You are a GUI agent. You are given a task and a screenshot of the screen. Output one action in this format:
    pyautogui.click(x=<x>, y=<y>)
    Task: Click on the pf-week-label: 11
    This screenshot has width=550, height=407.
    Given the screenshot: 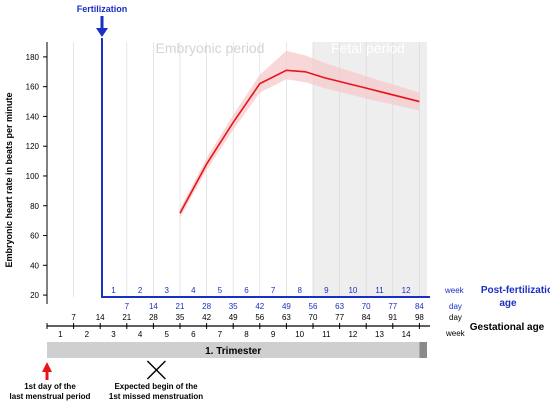 What is the action you would take?
    pyautogui.click(x=379, y=290)
    